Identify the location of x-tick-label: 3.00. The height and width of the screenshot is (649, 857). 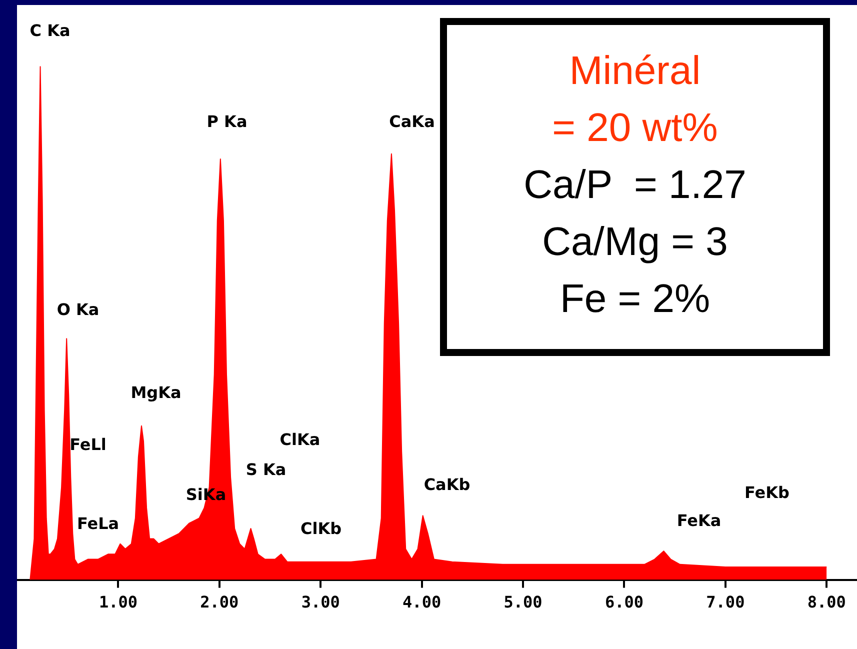
(320, 602).